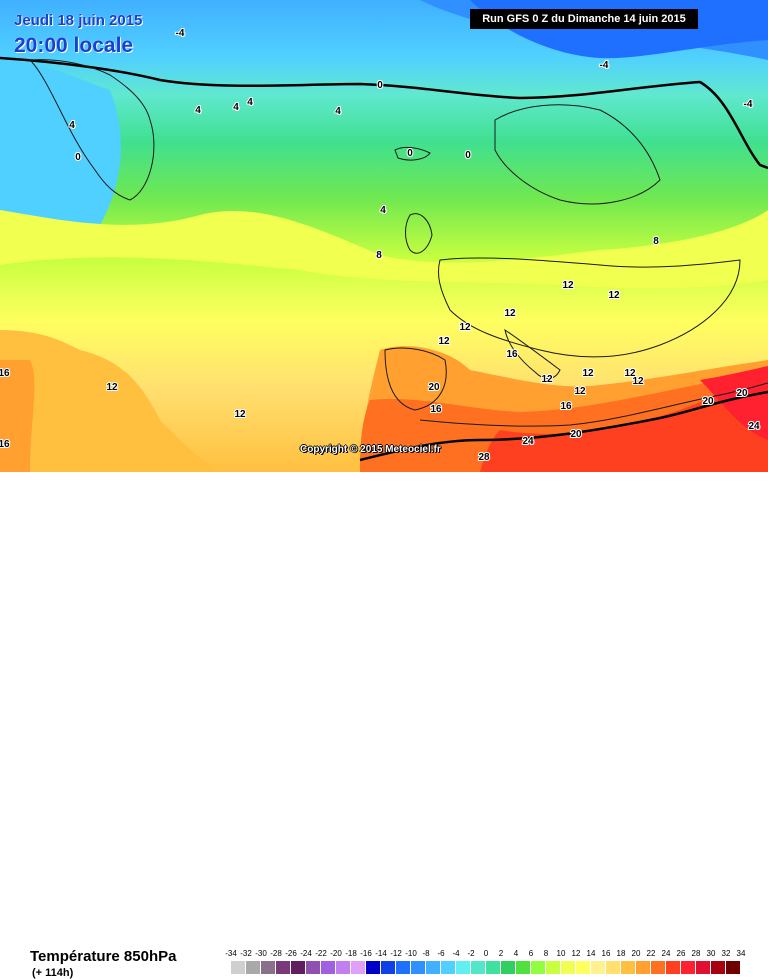 Image resolution: width=768 pixels, height=979 pixels. I want to click on extreme-hot-zone, so click(734, 403).